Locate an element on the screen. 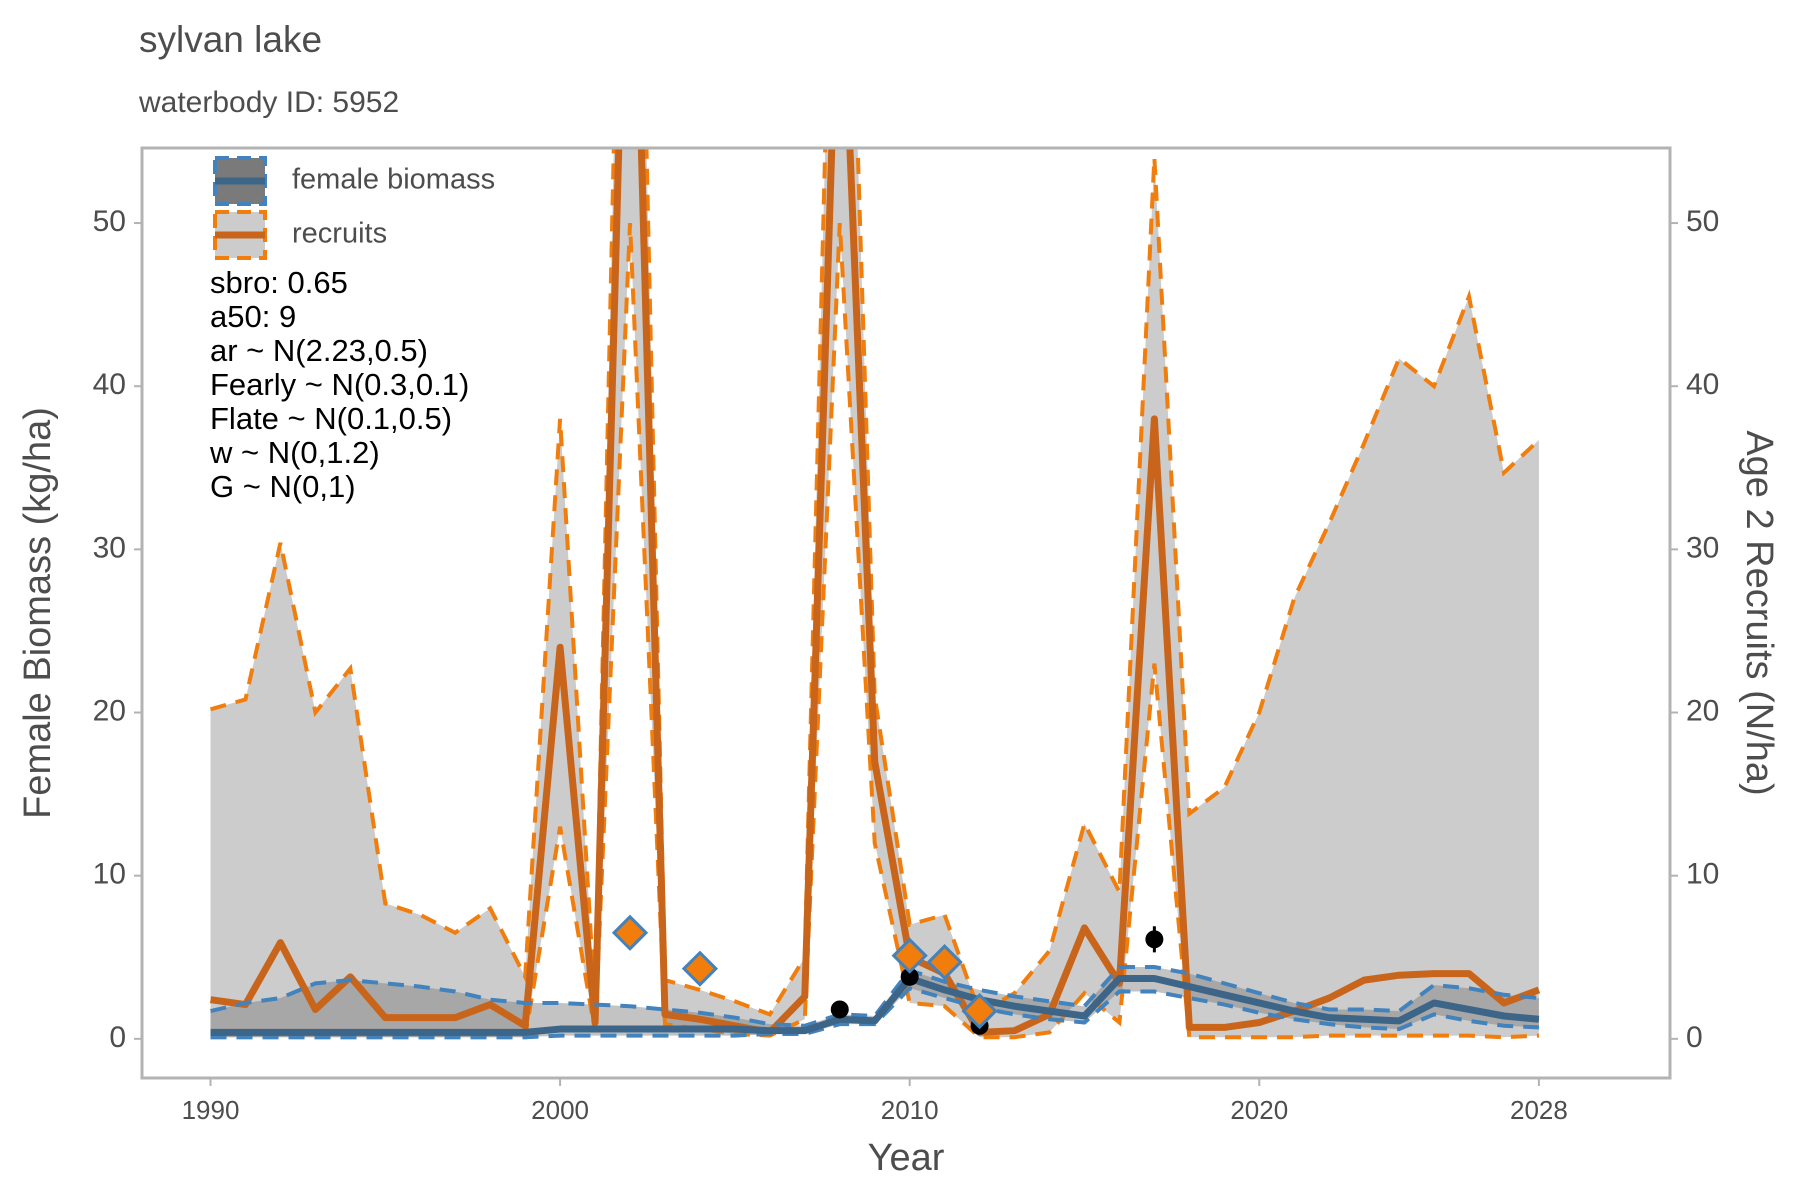 The height and width of the screenshot is (1200, 1800). annotation: G ~ N(0,1) is located at coordinates (283, 486).